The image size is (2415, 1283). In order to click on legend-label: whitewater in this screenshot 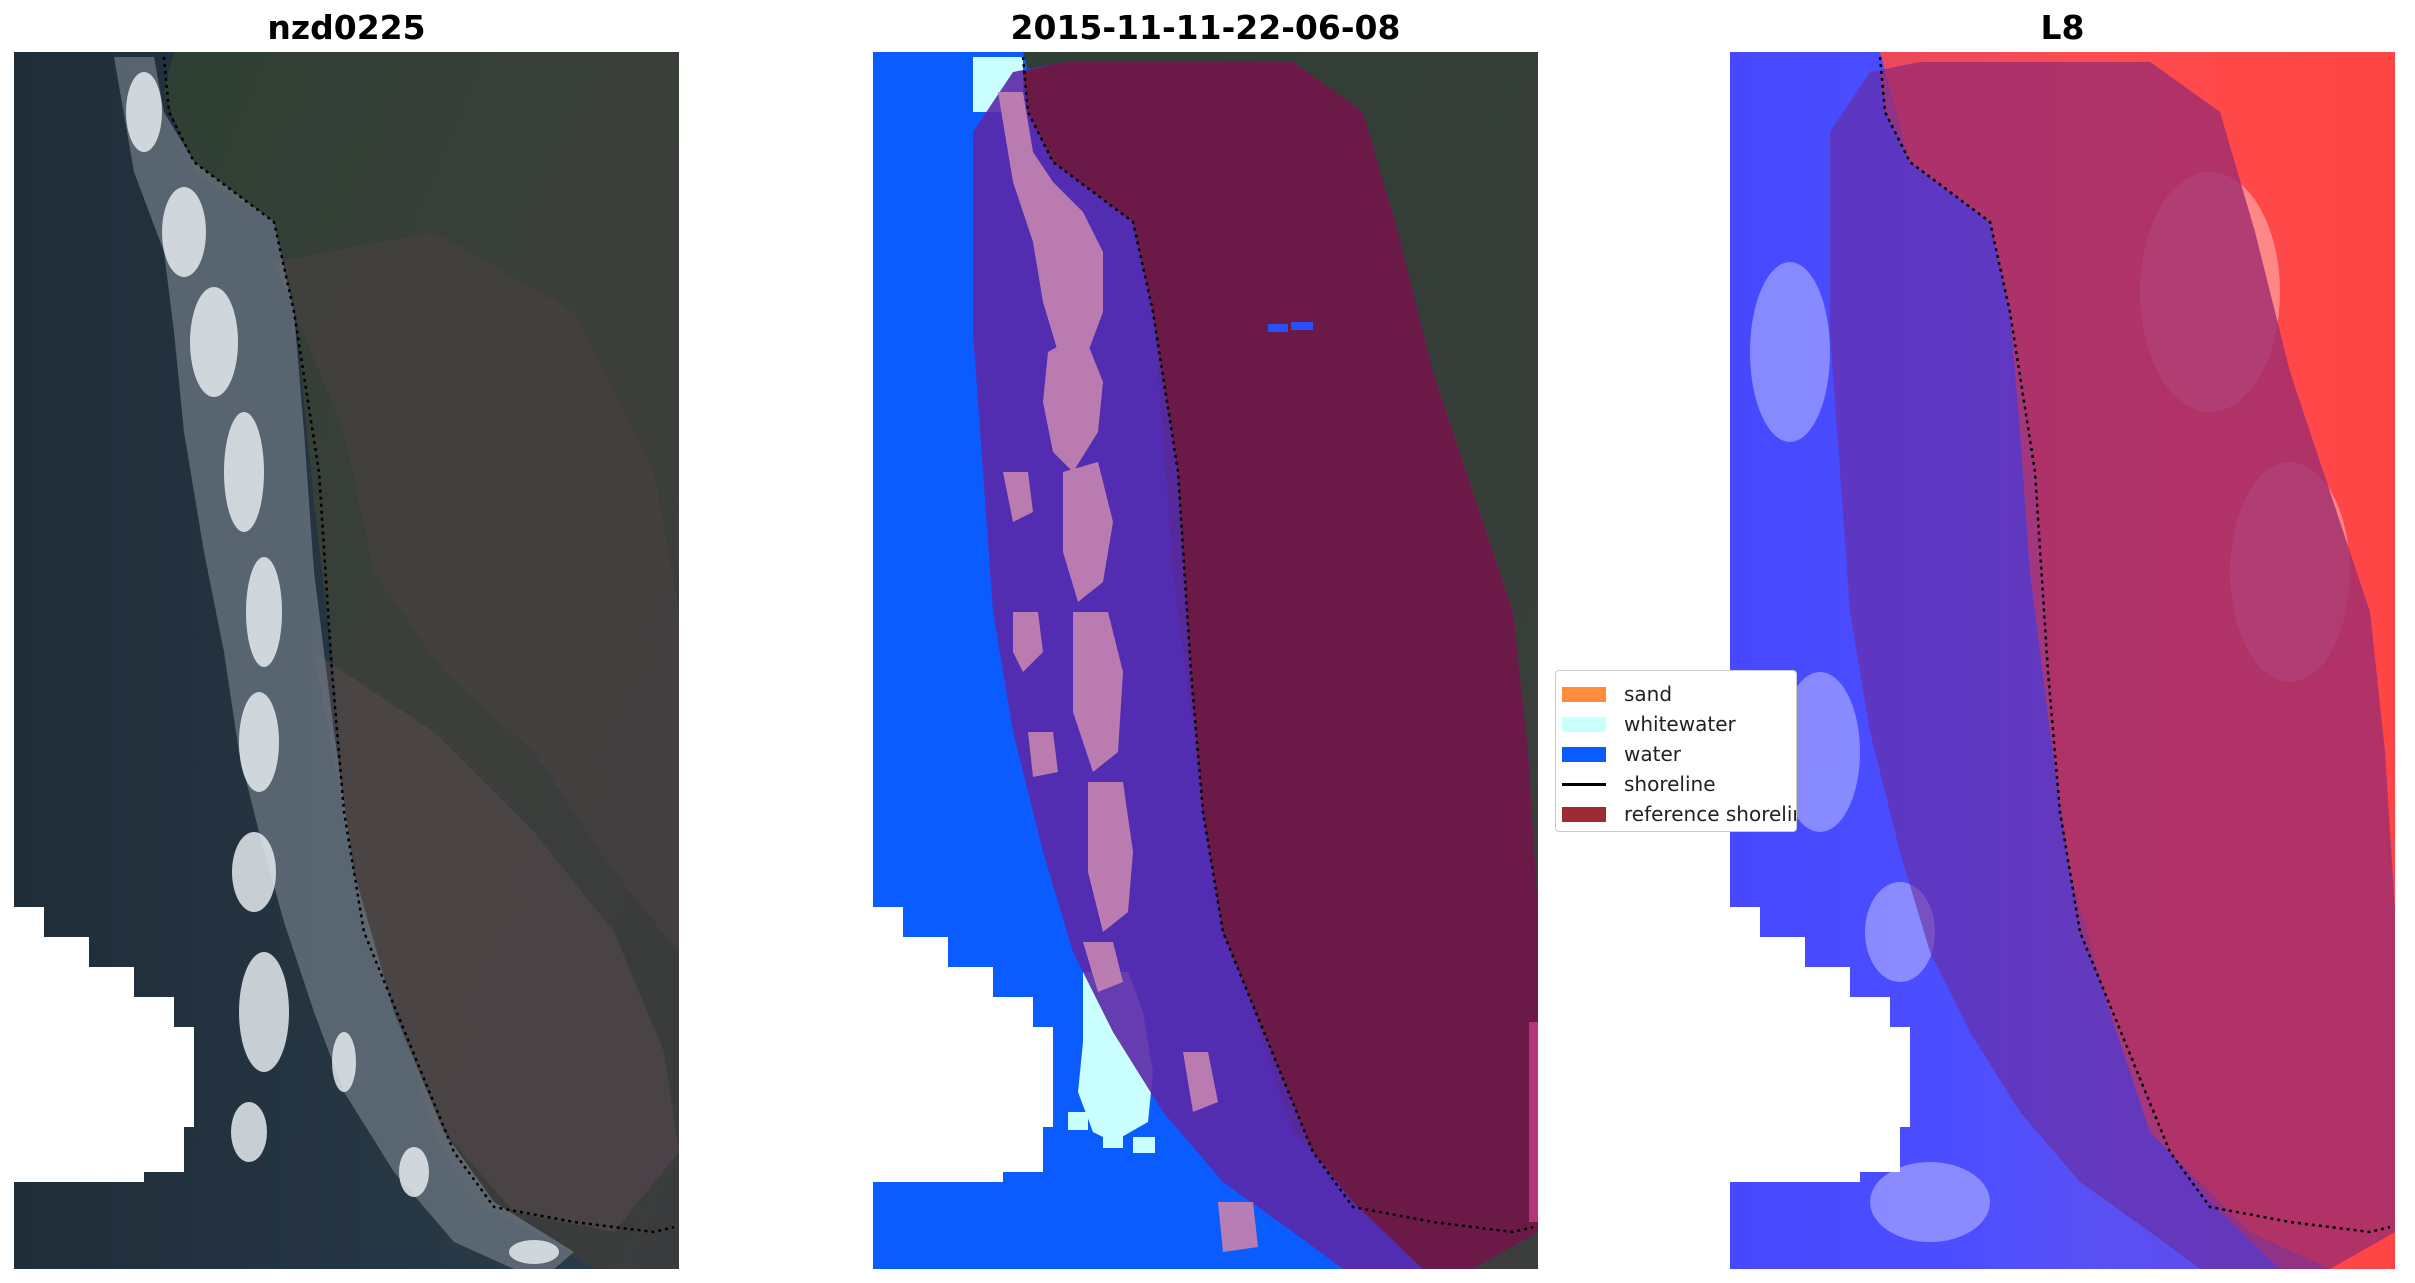, I will do `click(1680, 724)`.